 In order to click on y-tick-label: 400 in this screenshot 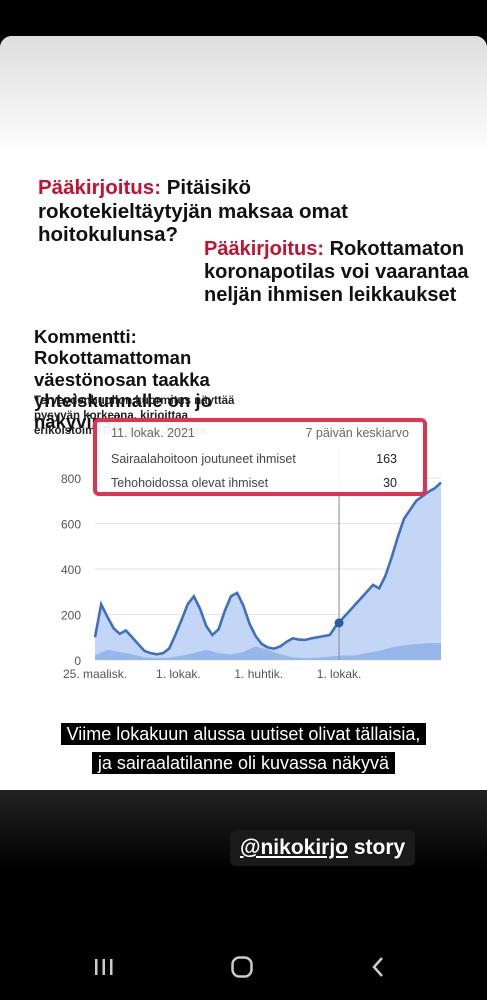, I will do `click(71, 570)`.